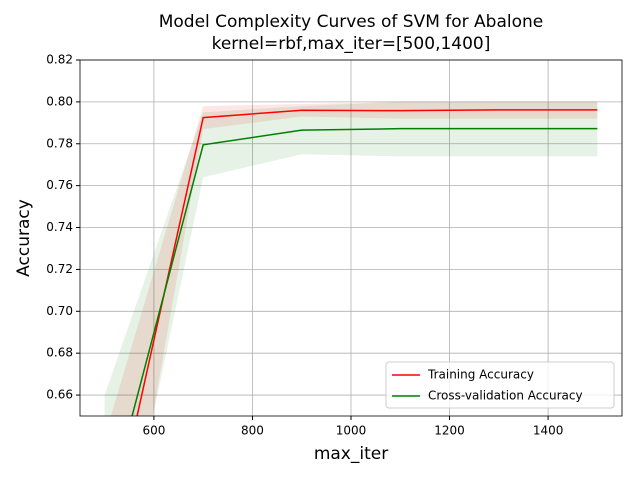 The height and width of the screenshot is (480, 640). What do you see at coordinates (59, 60) in the screenshot?
I see `y-tick-label: 0.82` at bounding box center [59, 60].